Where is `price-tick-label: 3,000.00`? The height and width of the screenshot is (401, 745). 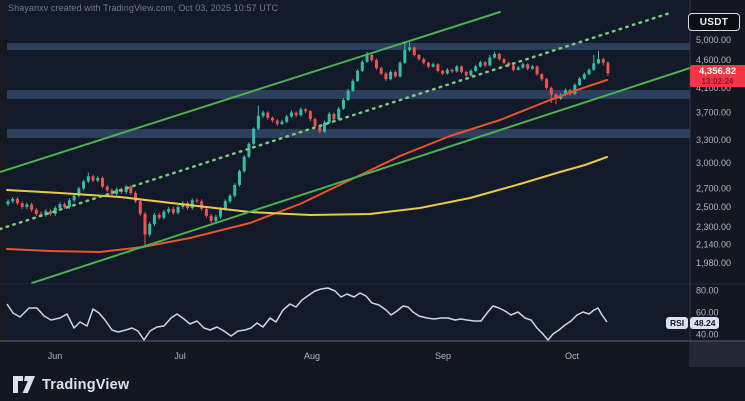 price-tick-label: 3,000.00 is located at coordinates (713, 163).